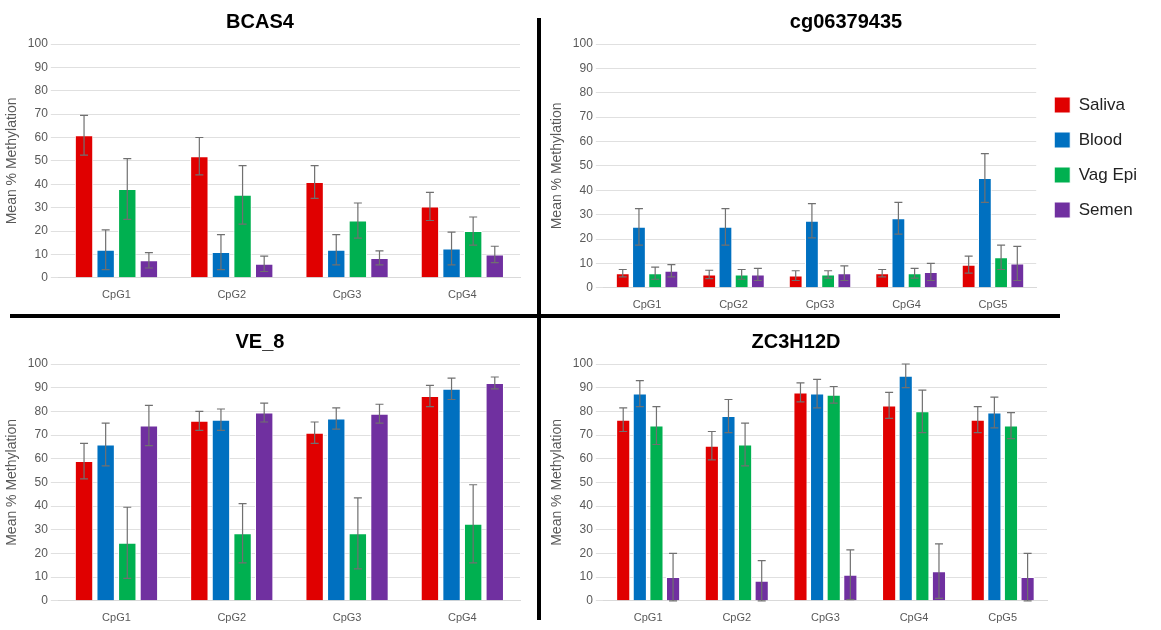 This screenshot has height=630, width=1161. I want to click on chart-title: BCAS4, so click(260, 20).